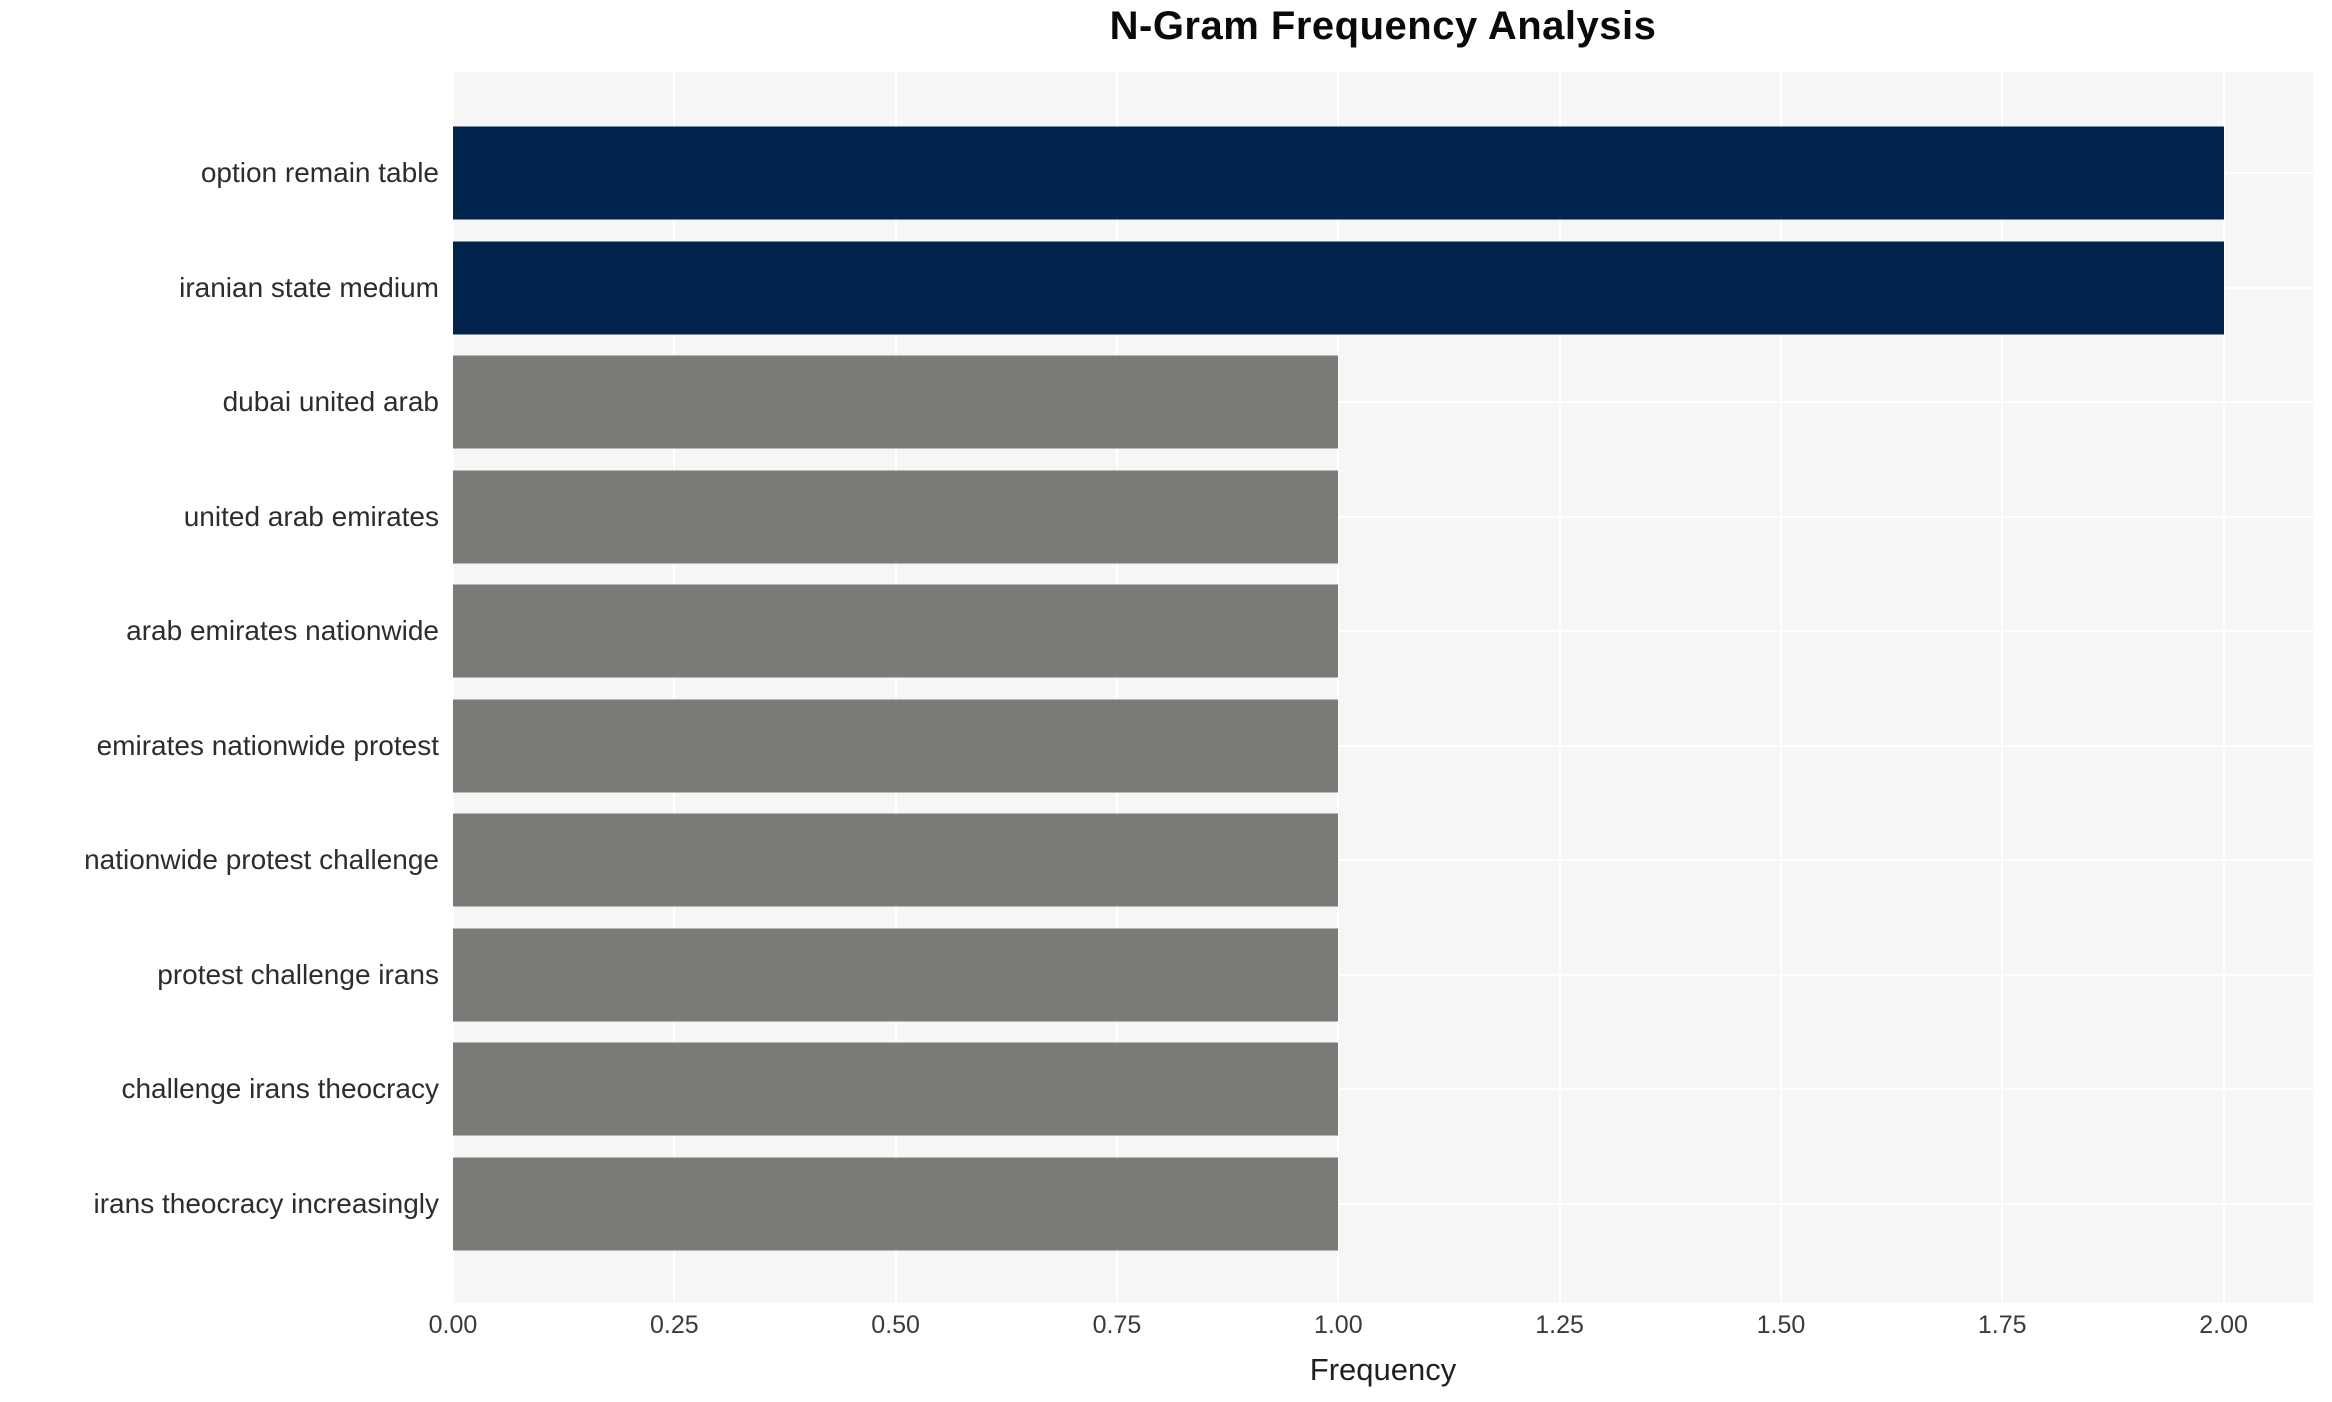 This screenshot has height=1402, width=2332. I want to click on category-label: emirates nationwide protest, so click(267, 745).